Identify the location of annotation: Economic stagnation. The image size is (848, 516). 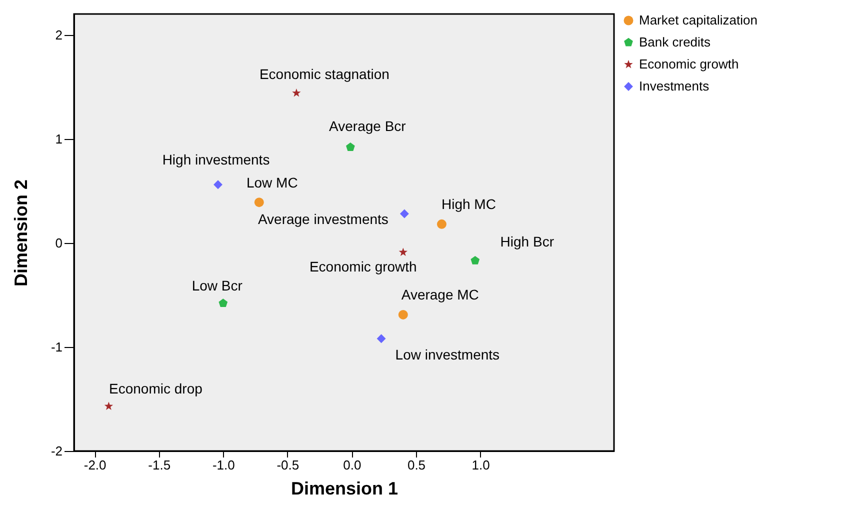
(324, 74).